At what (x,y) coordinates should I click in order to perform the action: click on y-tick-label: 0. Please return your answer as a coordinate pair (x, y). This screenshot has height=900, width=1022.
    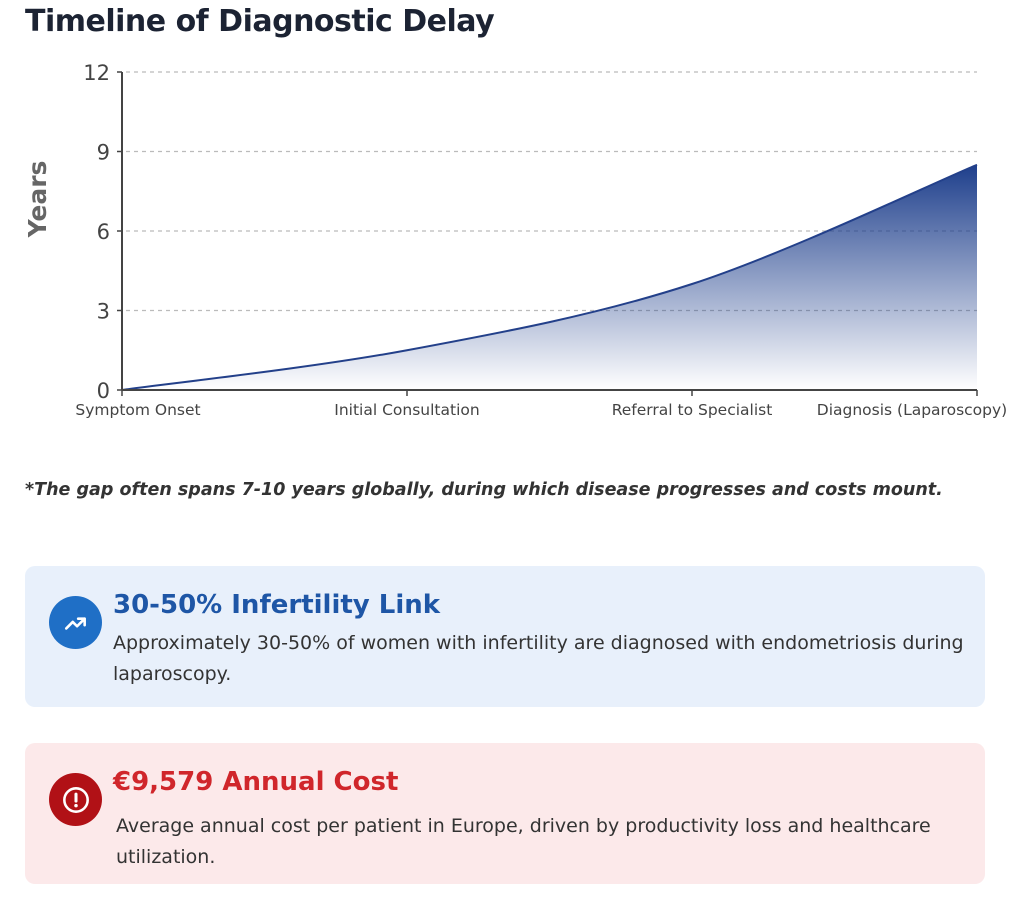
    Looking at the image, I should click on (103, 391).